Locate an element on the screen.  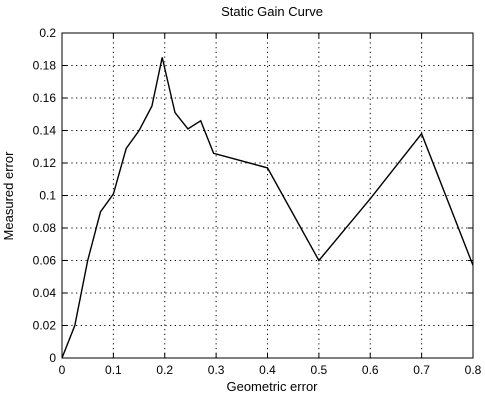
y-tick-label: 0.08 is located at coordinates (45, 228).